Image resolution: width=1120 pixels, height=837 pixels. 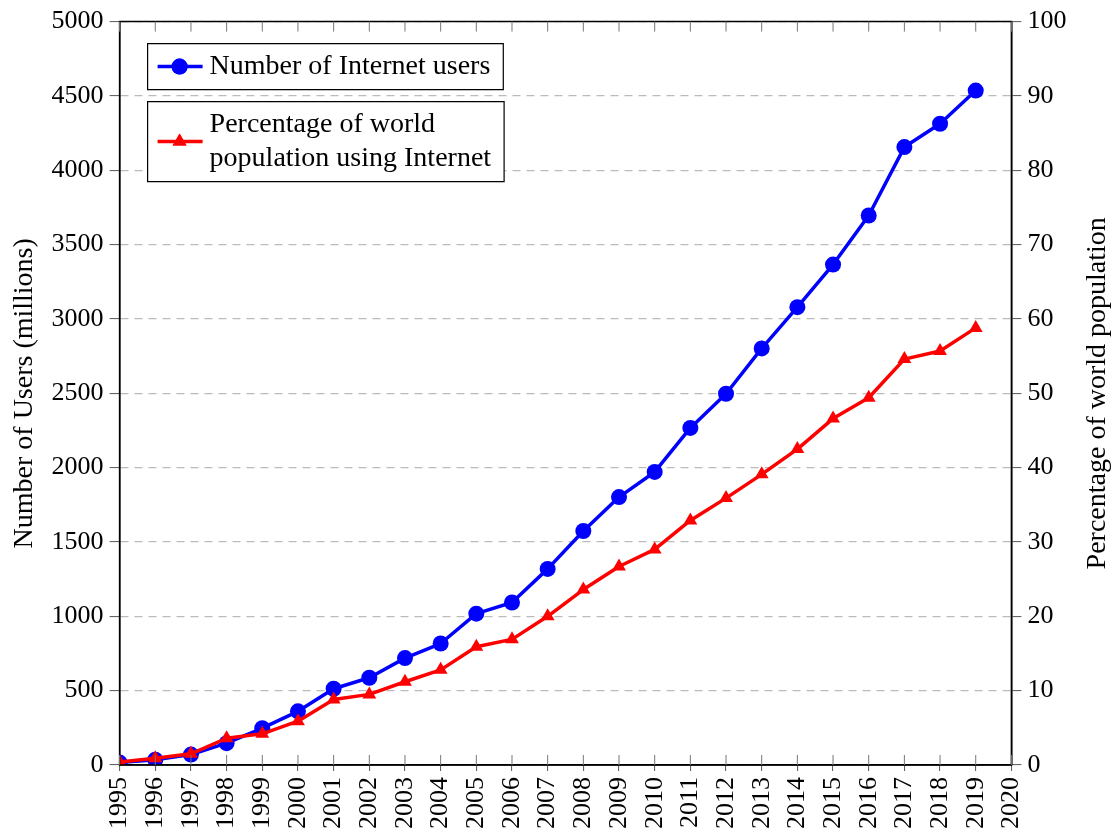 What do you see at coordinates (296, 803) in the screenshot?
I see `x-tick-label: 2000` at bounding box center [296, 803].